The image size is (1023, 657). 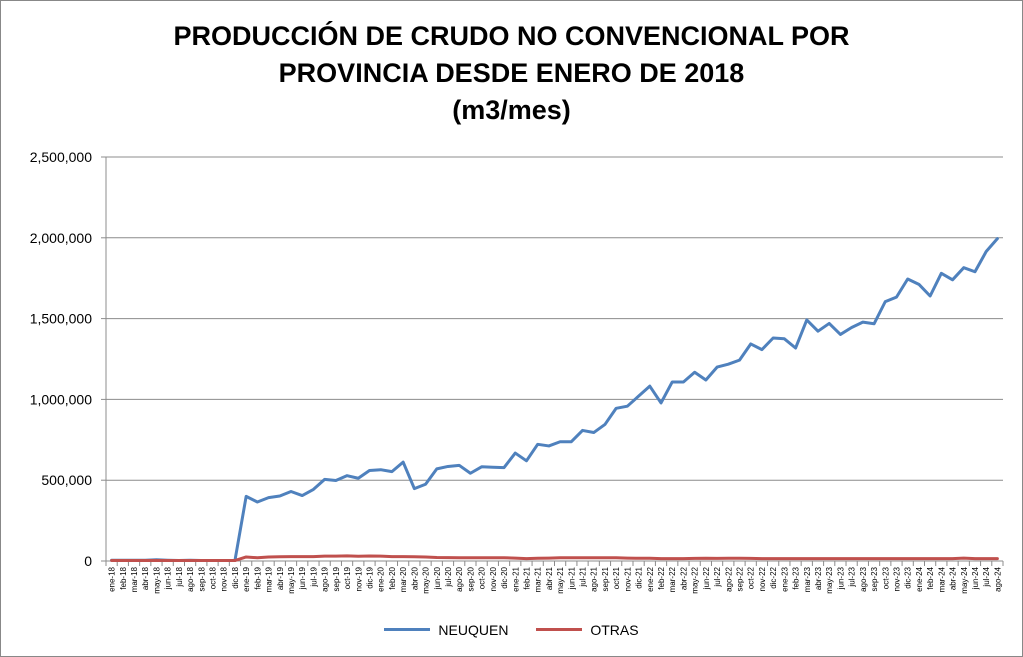 I want to click on x-tick-label: may-24, so click(x=964, y=579).